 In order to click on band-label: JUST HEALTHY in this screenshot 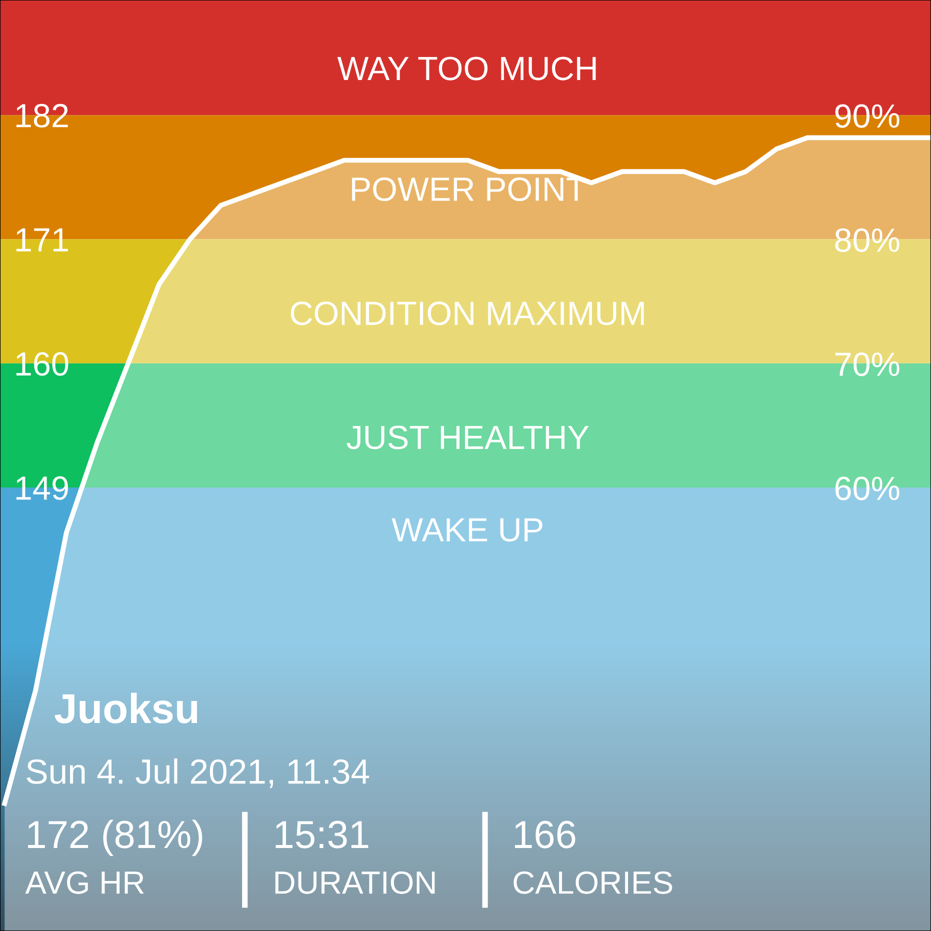, I will do `click(467, 438)`.